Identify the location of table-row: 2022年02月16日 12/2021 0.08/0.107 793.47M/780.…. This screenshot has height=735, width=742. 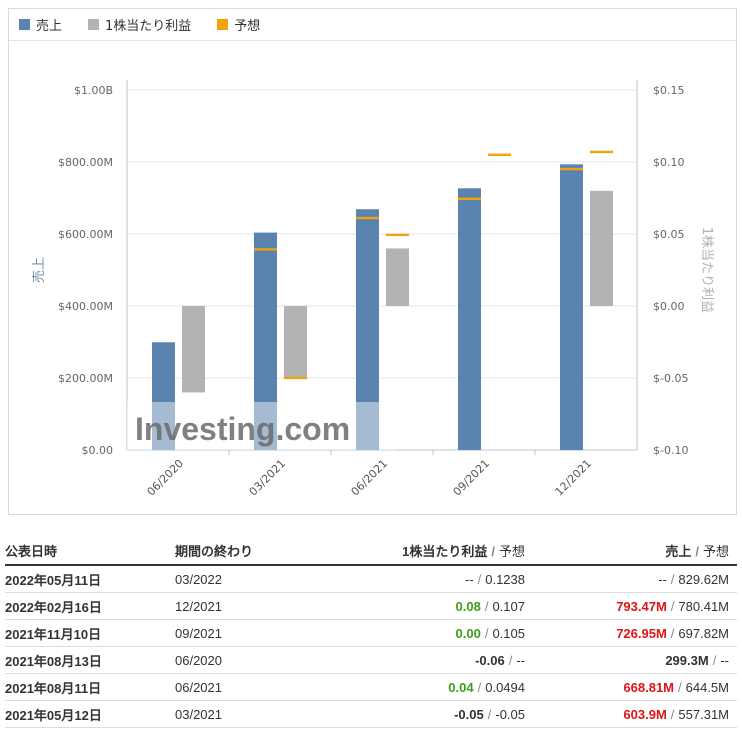
(371, 606).